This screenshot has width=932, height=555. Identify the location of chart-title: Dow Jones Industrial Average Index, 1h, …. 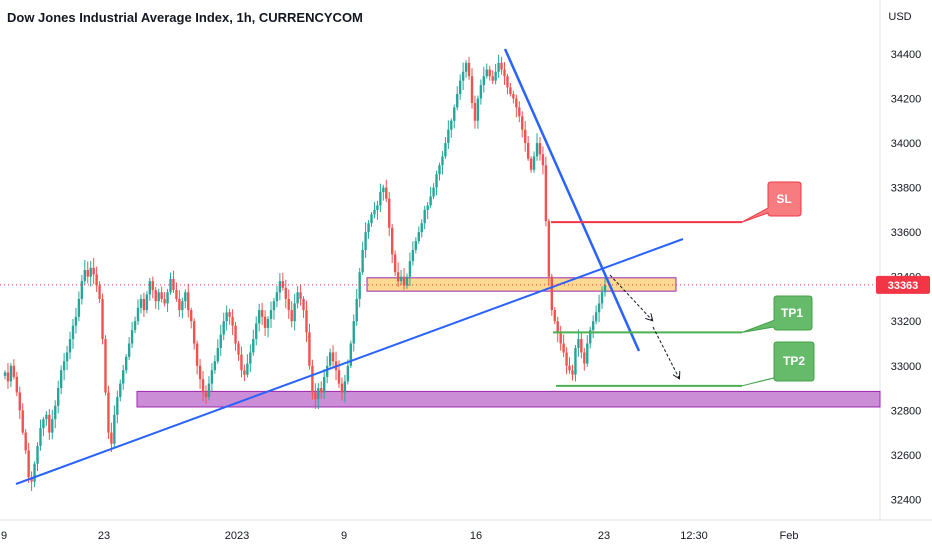
(185, 17).